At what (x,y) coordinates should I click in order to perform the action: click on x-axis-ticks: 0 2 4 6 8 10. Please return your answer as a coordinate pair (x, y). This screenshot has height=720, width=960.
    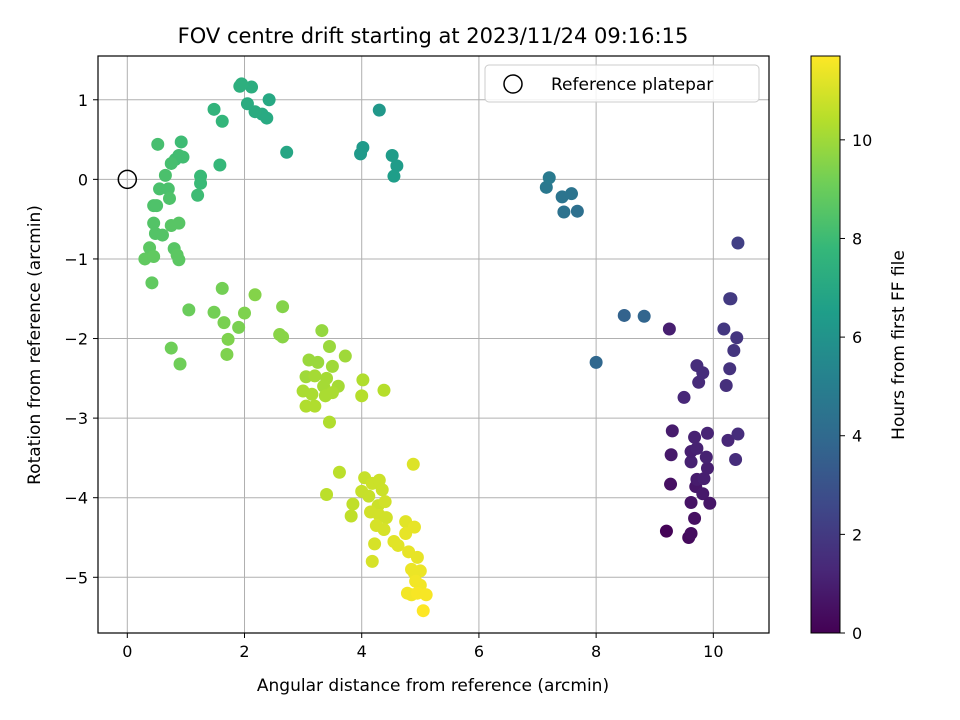
    Looking at the image, I should click on (423, 647).